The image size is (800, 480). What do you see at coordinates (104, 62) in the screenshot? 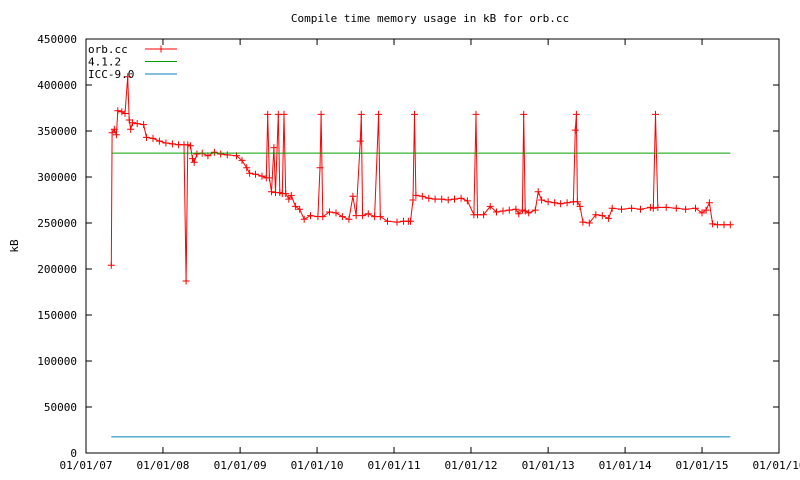
I see `legend-label: 4.1.2` at bounding box center [104, 62].